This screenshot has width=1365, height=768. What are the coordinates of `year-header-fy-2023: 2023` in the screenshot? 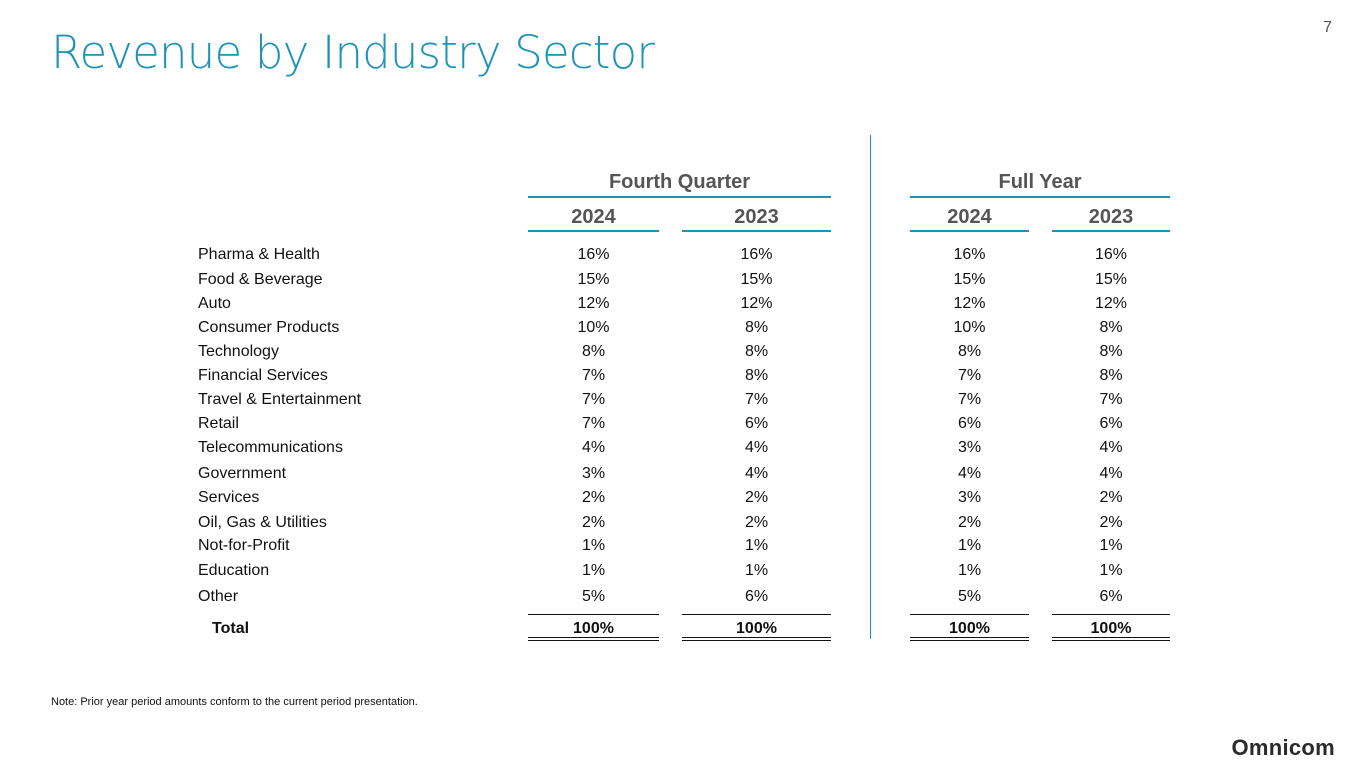 It's located at (1111, 218).